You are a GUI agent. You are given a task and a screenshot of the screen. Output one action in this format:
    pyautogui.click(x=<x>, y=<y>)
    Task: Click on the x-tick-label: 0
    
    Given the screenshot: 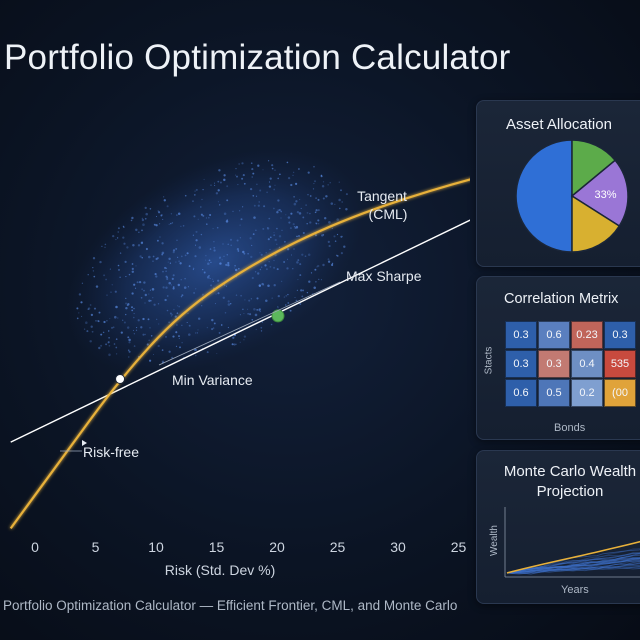 What is the action you would take?
    pyautogui.click(x=35, y=547)
    